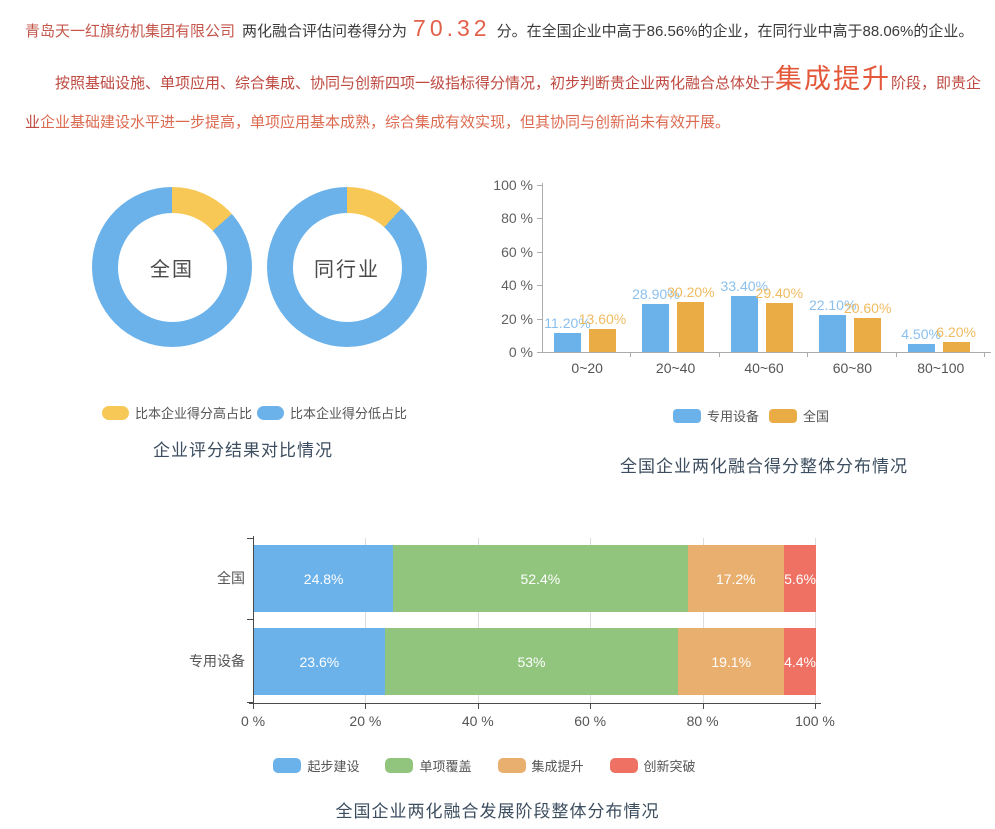 The width and height of the screenshot is (995, 829). I want to click on x-axis-tick-label: 20 %, so click(365, 721).